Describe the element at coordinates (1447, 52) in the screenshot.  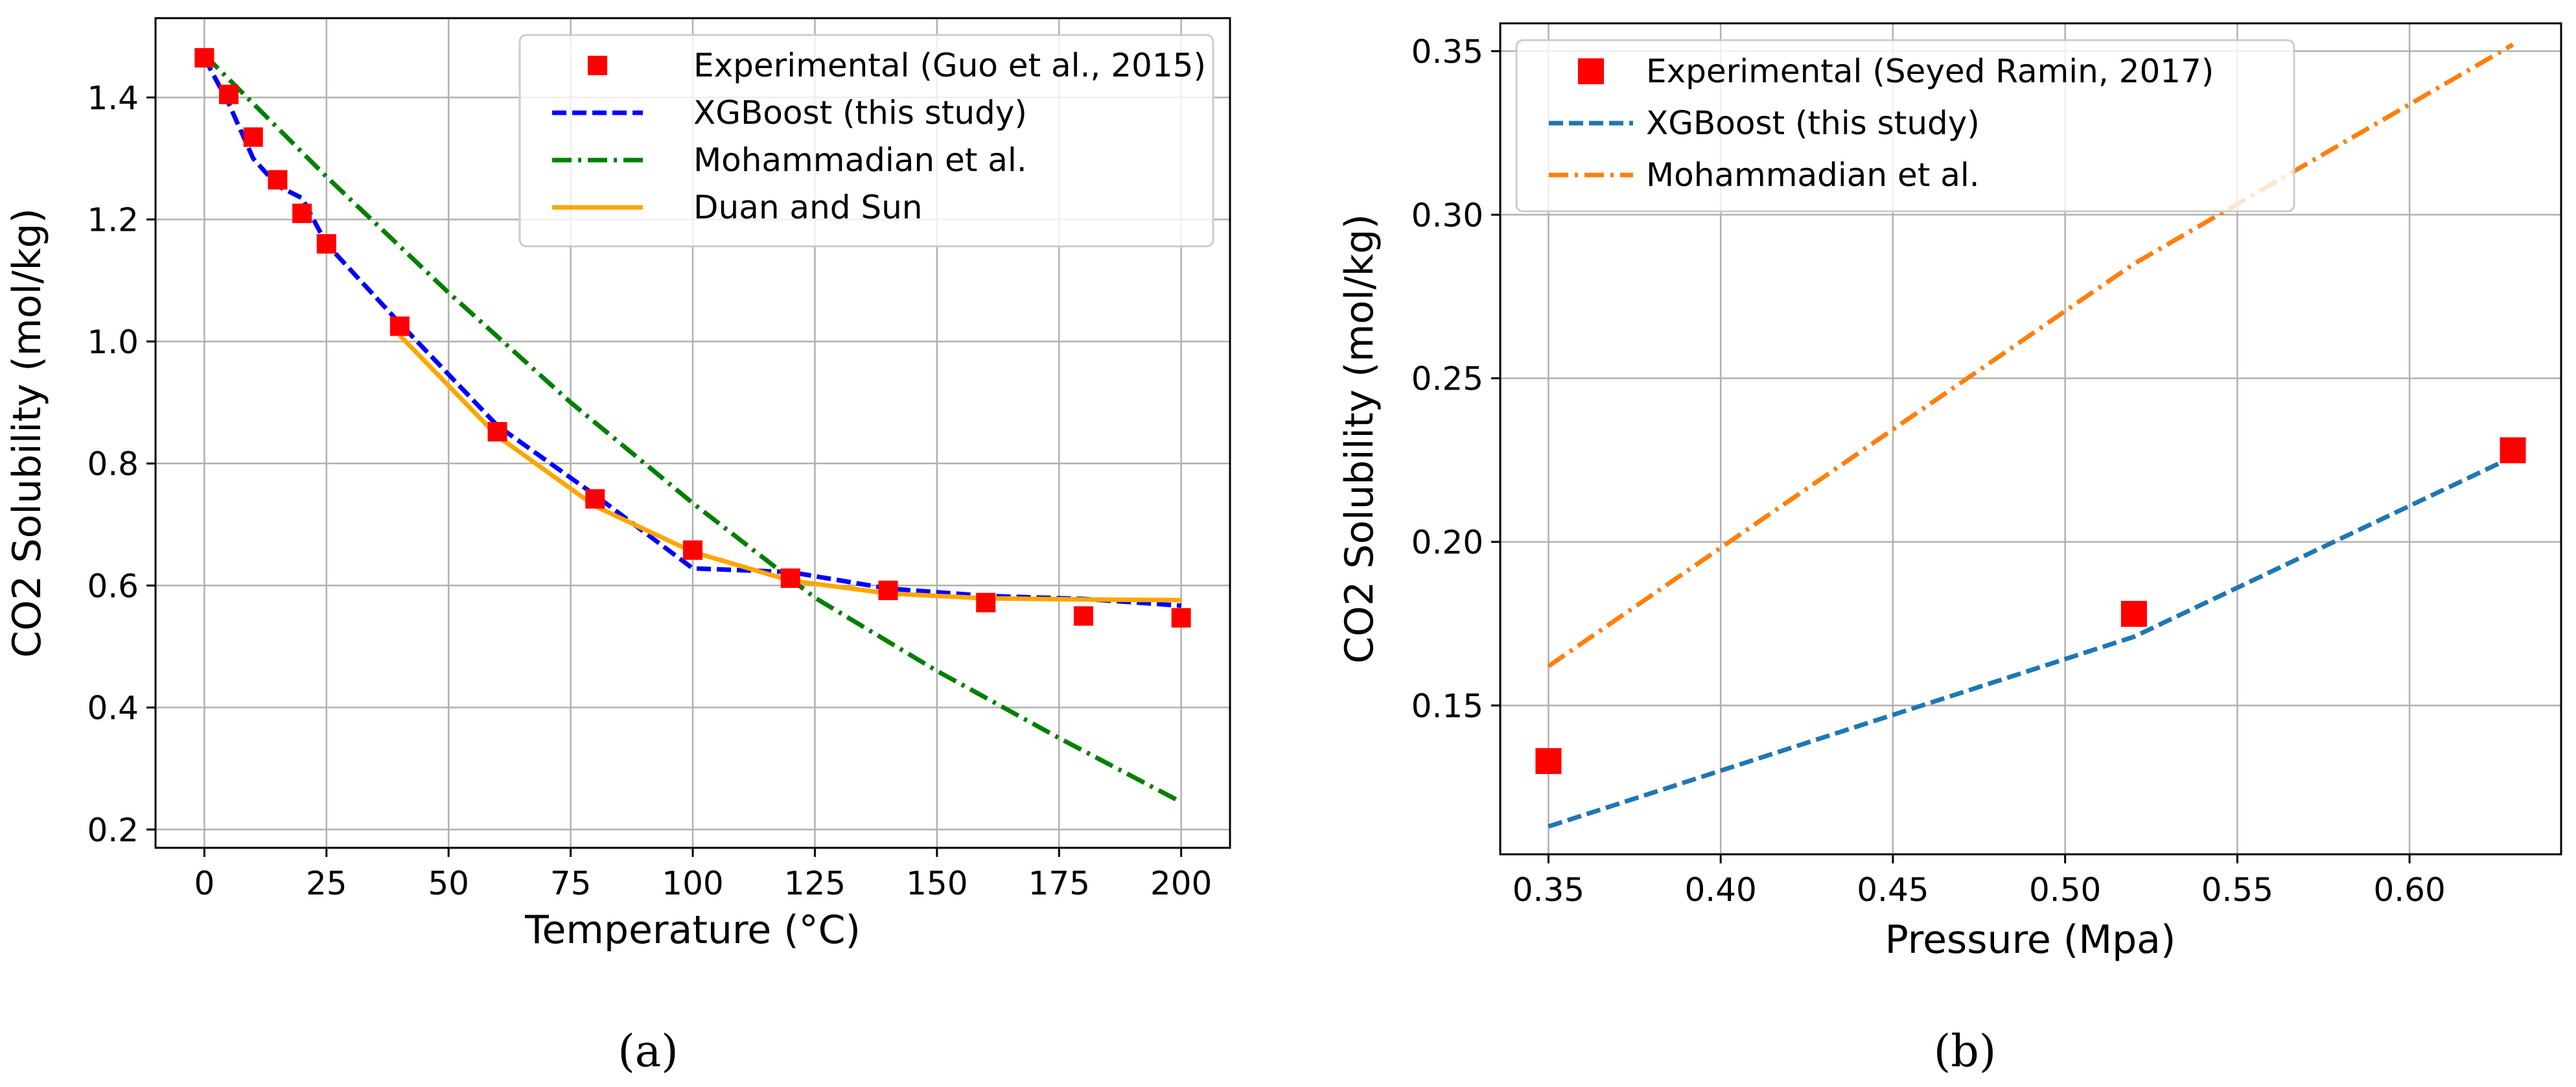
I see `y-tick-label: 0.35` at that location.